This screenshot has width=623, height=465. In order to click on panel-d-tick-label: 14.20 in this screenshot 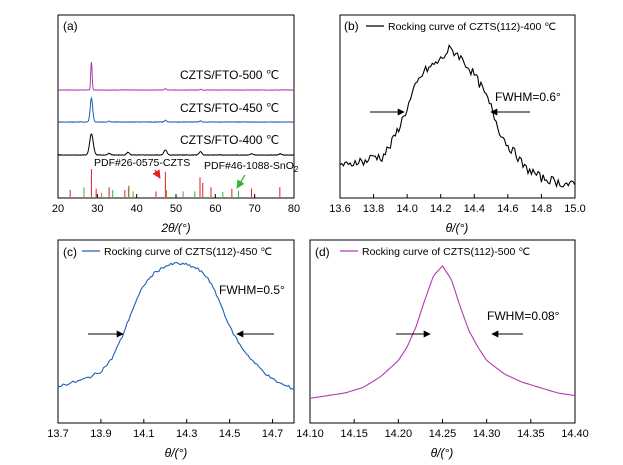, I will do `click(399, 434)`.